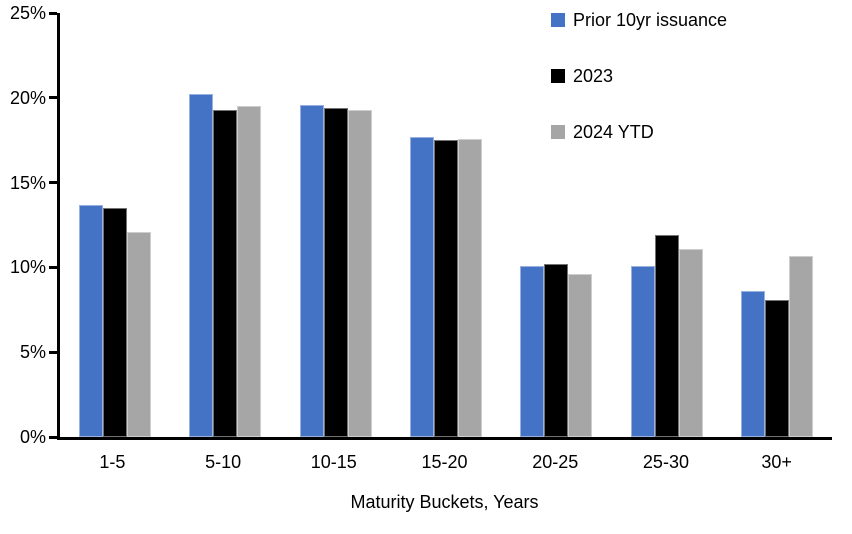 Image resolution: width=852 pixels, height=534 pixels. I want to click on y-axis-tick-label: 15%, so click(27, 182).